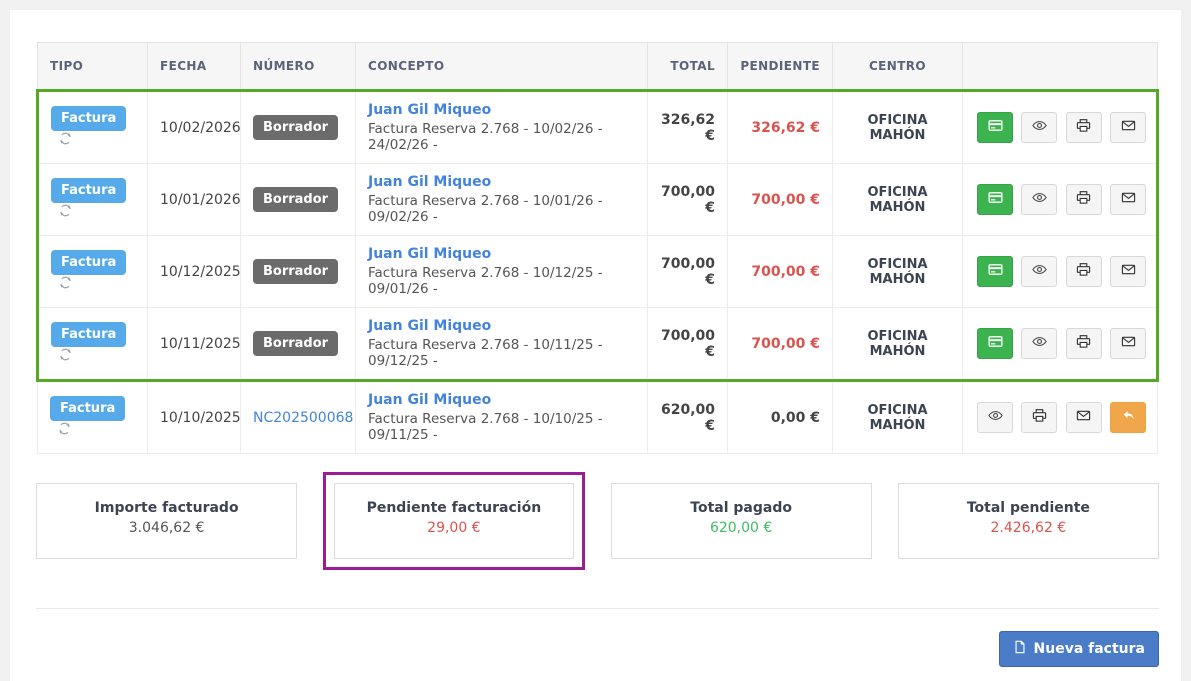 The height and width of the screenshot is (681, 1191). I want to click on highlighted-summary-wrapper: Pendiente facturación 29,00 €, so click(454, 521).